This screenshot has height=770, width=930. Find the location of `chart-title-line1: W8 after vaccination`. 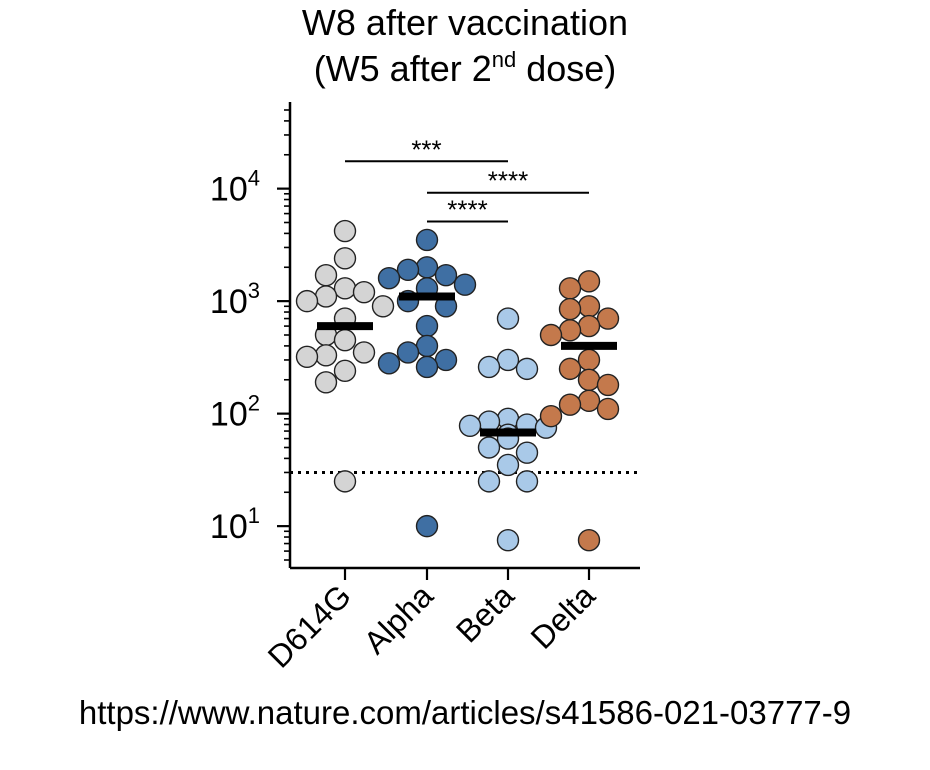

chart-title-line1: W8 after vaccination is located at coordinates (465, 22).